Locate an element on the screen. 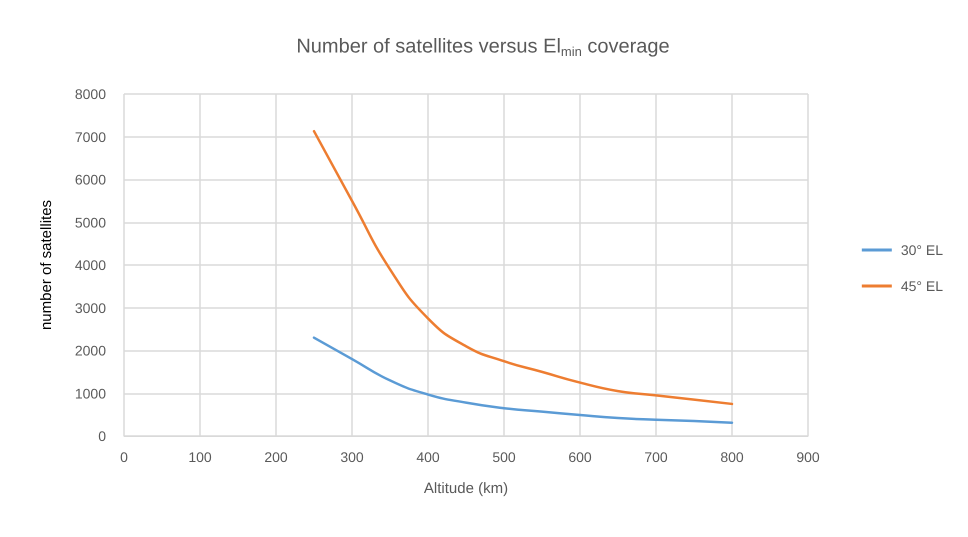 The width and height of the screenshot is (968, 537). x-tick-label: 300 is located at coordinates (352, 457).